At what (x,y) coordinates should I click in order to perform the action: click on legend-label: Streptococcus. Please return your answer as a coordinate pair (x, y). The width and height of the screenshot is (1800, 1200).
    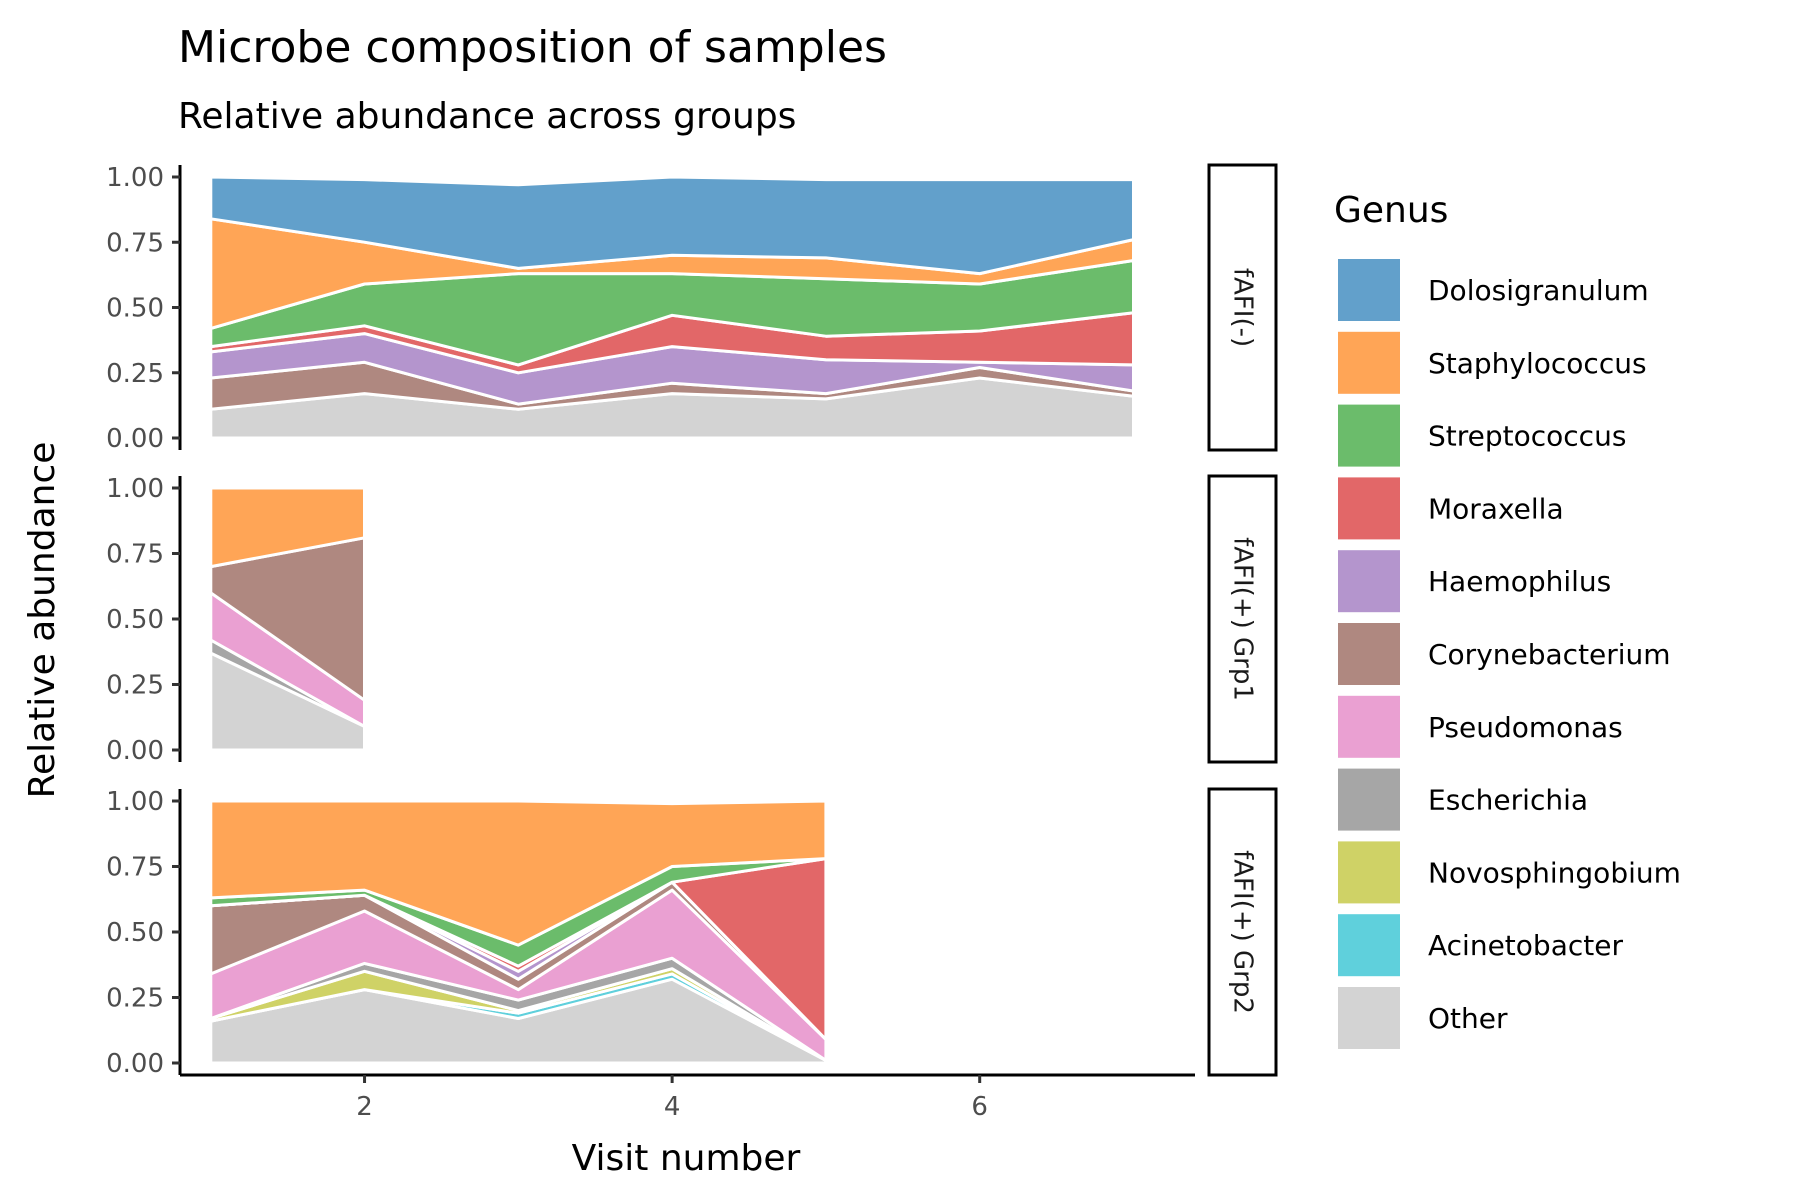
    Looking at the image, I should click on (1527, 436).